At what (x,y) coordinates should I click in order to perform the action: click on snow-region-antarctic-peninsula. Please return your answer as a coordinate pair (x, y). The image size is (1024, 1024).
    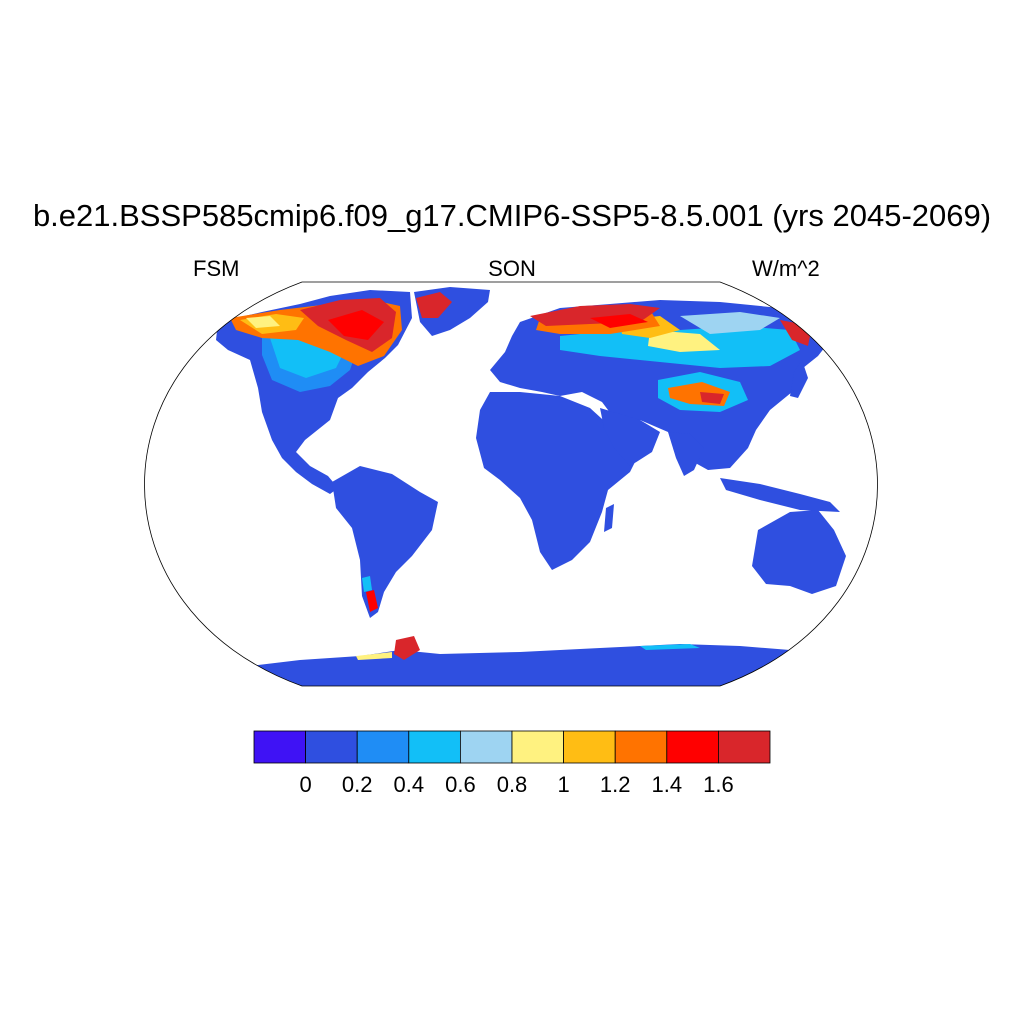
    Looking at the image, I should click on (528, 648).